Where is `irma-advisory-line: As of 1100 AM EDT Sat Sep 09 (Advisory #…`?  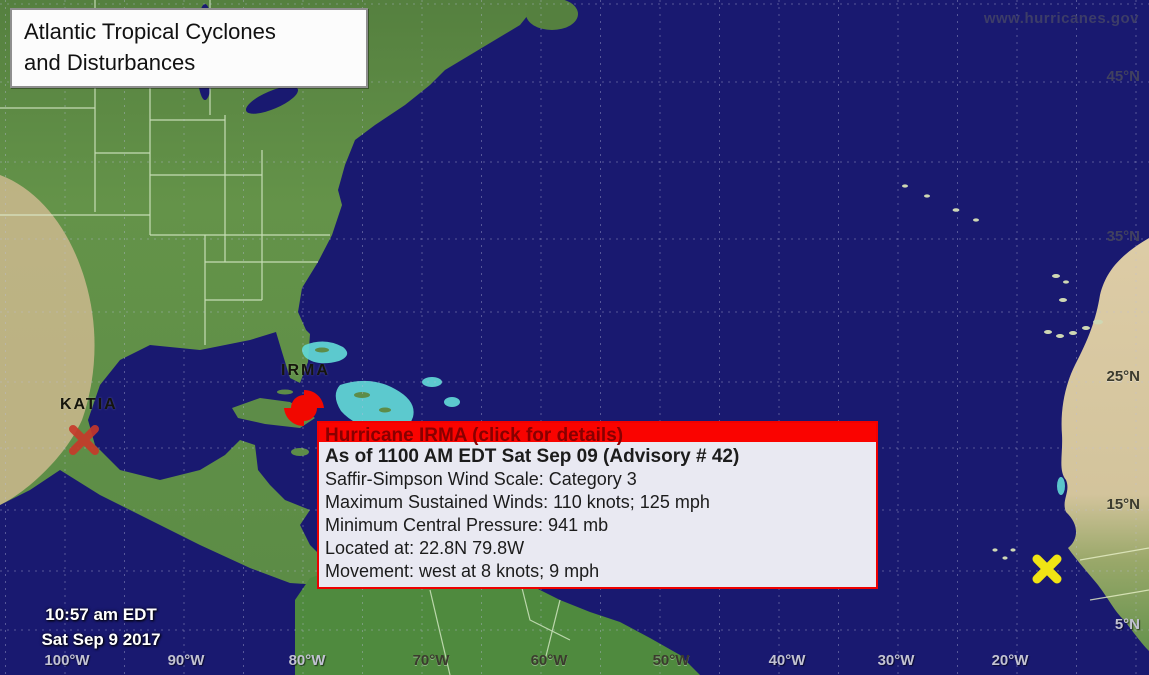
irma-advisory-line: As of 1100 AM EDT Sat Sep 09 (Advisory #… is located at coordinates (532, 456).